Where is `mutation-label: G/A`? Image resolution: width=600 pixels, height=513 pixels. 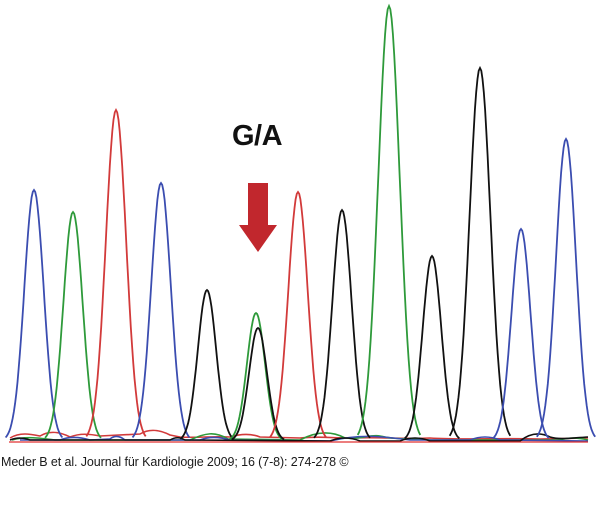
mutation-label: G/A is located at coordinates (257, 136).